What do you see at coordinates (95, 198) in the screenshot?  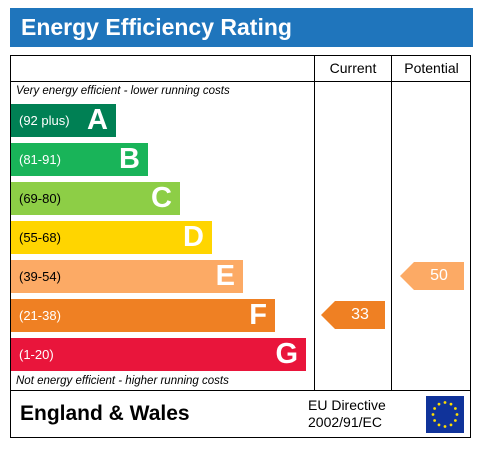 I see `band-c: (69-80) C` at bounding box center [95, 198].